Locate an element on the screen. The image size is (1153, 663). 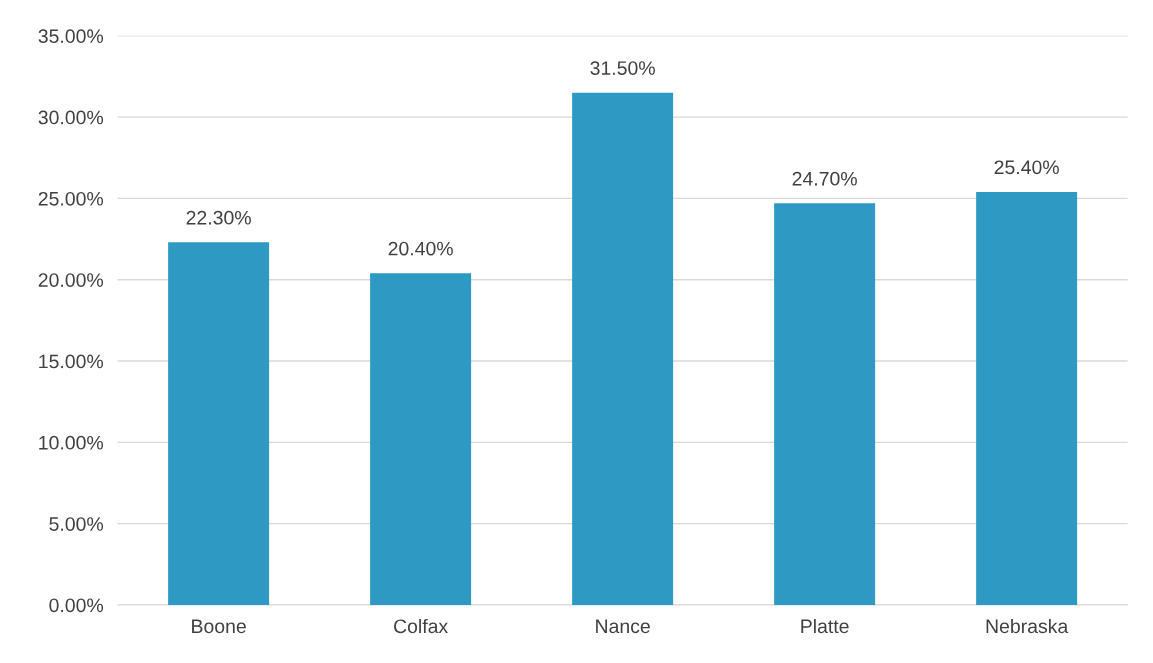
y-tick-label: 5.00% is located at coordinates (76, 524).